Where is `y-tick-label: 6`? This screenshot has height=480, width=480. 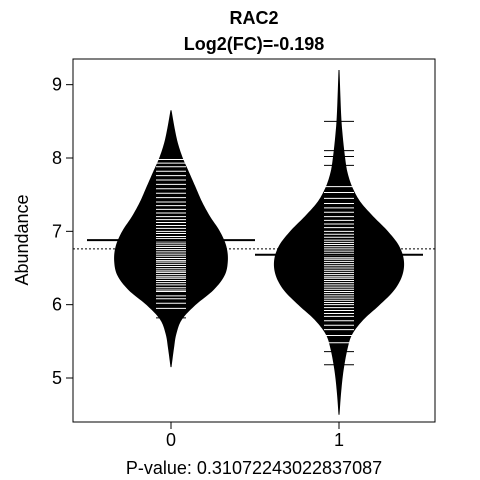 y-tick-label: 6 is located at coordinates (57, 305).